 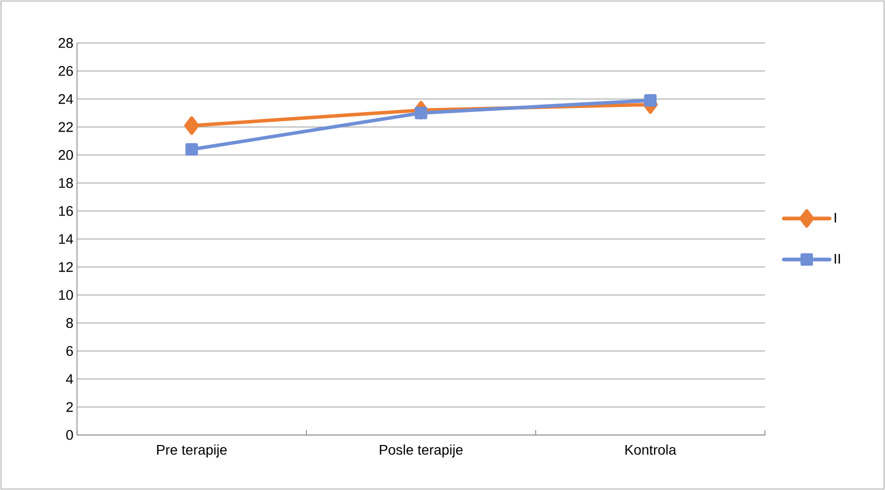 I want to click on x-tick-label: Pre terapije, so click(x=192, y=451).